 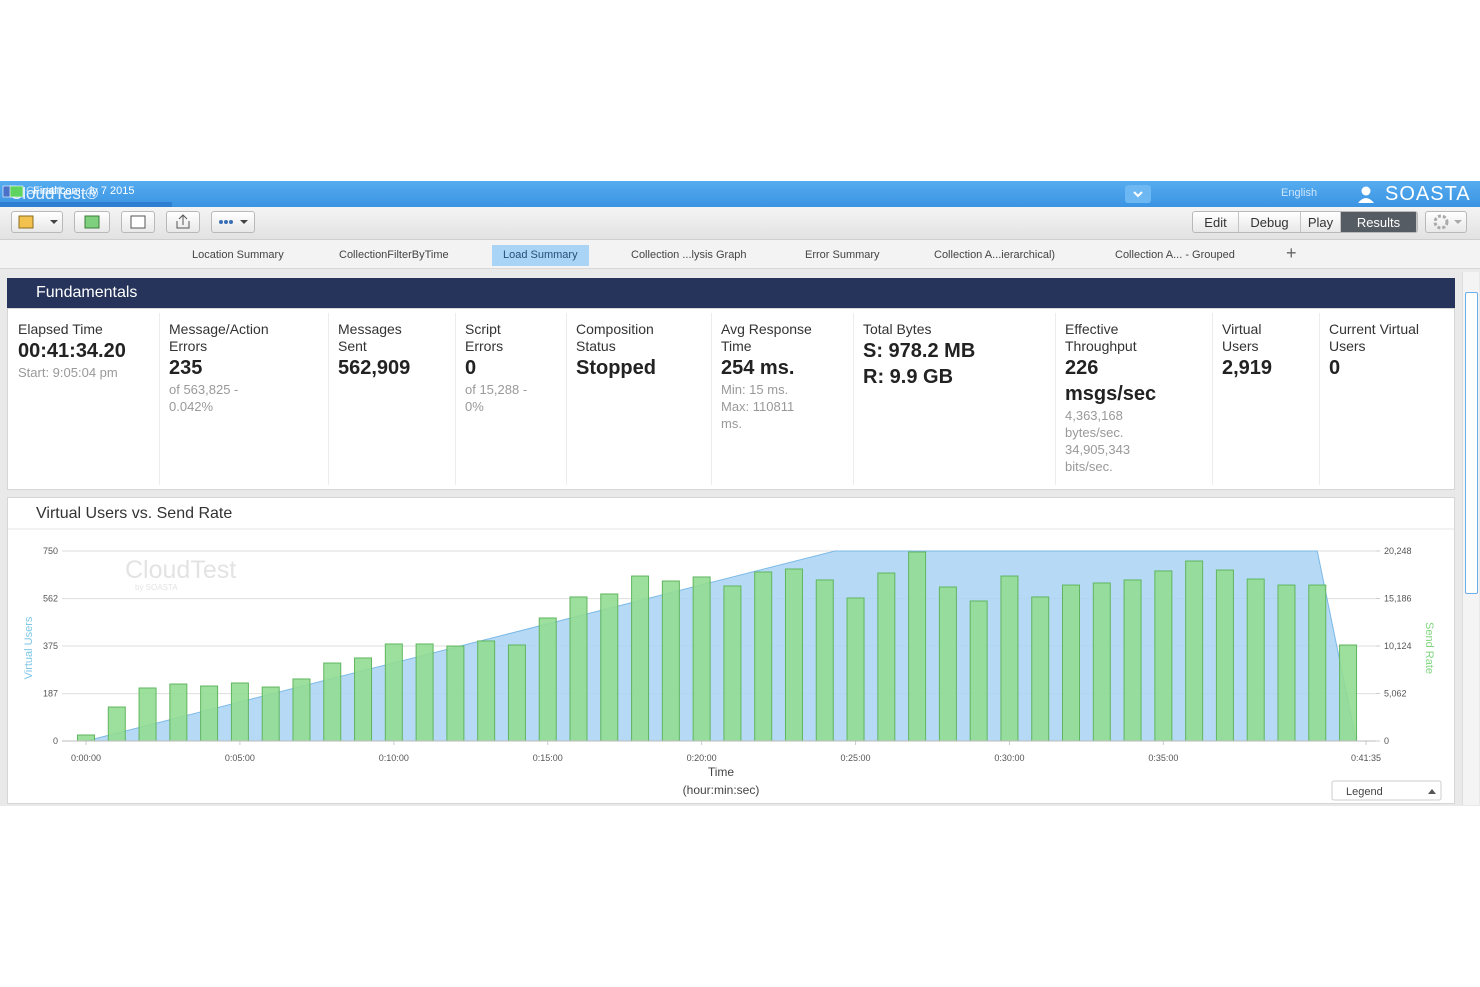 I want to click on tab: Location Summary, so click(x=238, y=255).